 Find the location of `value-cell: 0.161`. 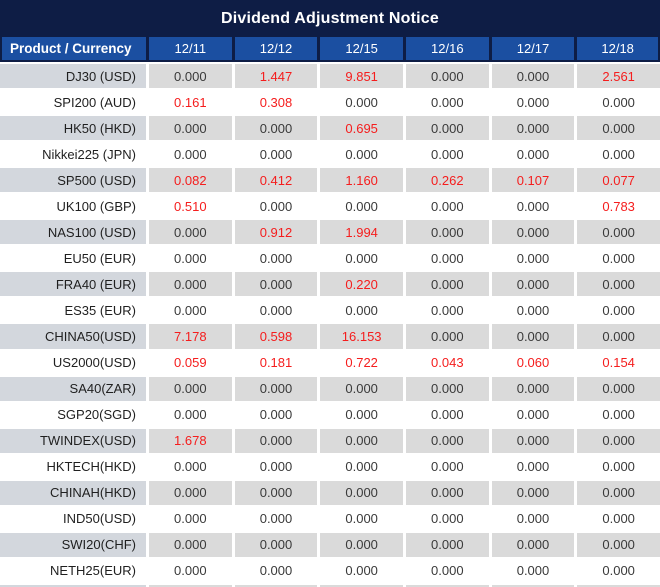

value-cell: 0.161 is located at coordinates (190, 102).